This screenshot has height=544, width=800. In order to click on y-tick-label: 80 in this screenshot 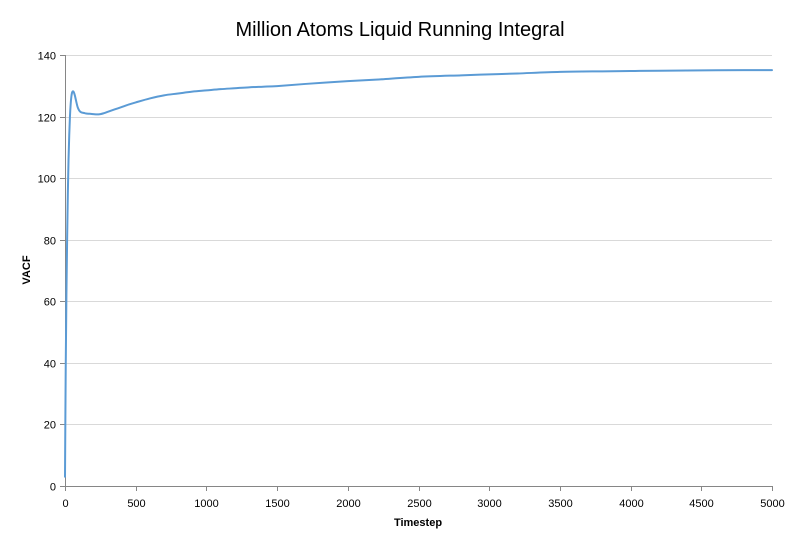, I will do `click(50, 242)`.